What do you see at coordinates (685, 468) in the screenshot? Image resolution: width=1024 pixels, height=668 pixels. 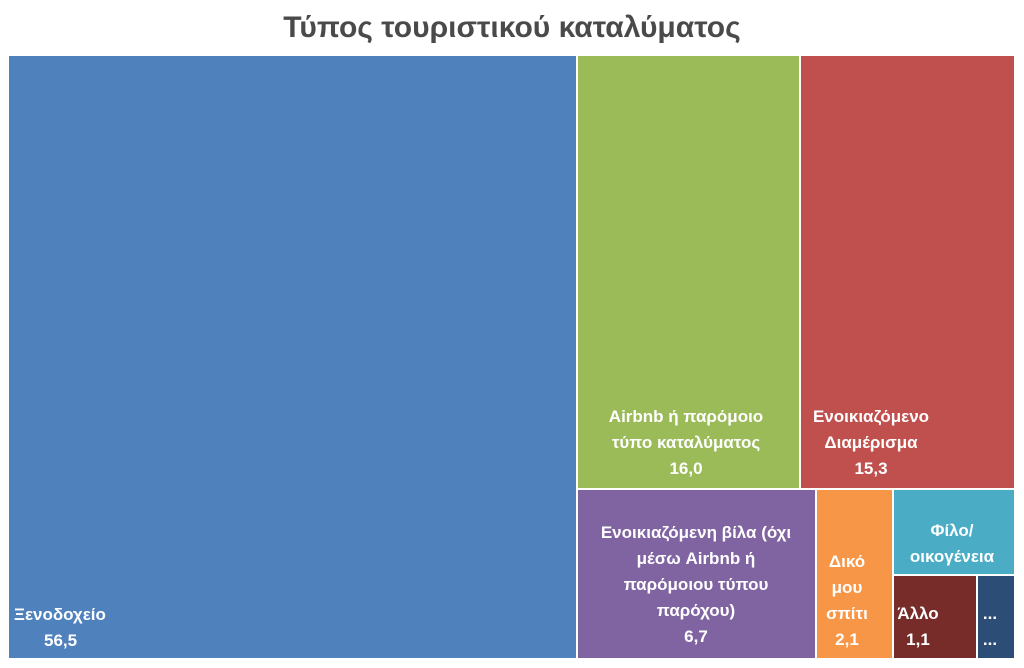 I see `tile-value-label: 16,0` at bounding box center [685, 468].